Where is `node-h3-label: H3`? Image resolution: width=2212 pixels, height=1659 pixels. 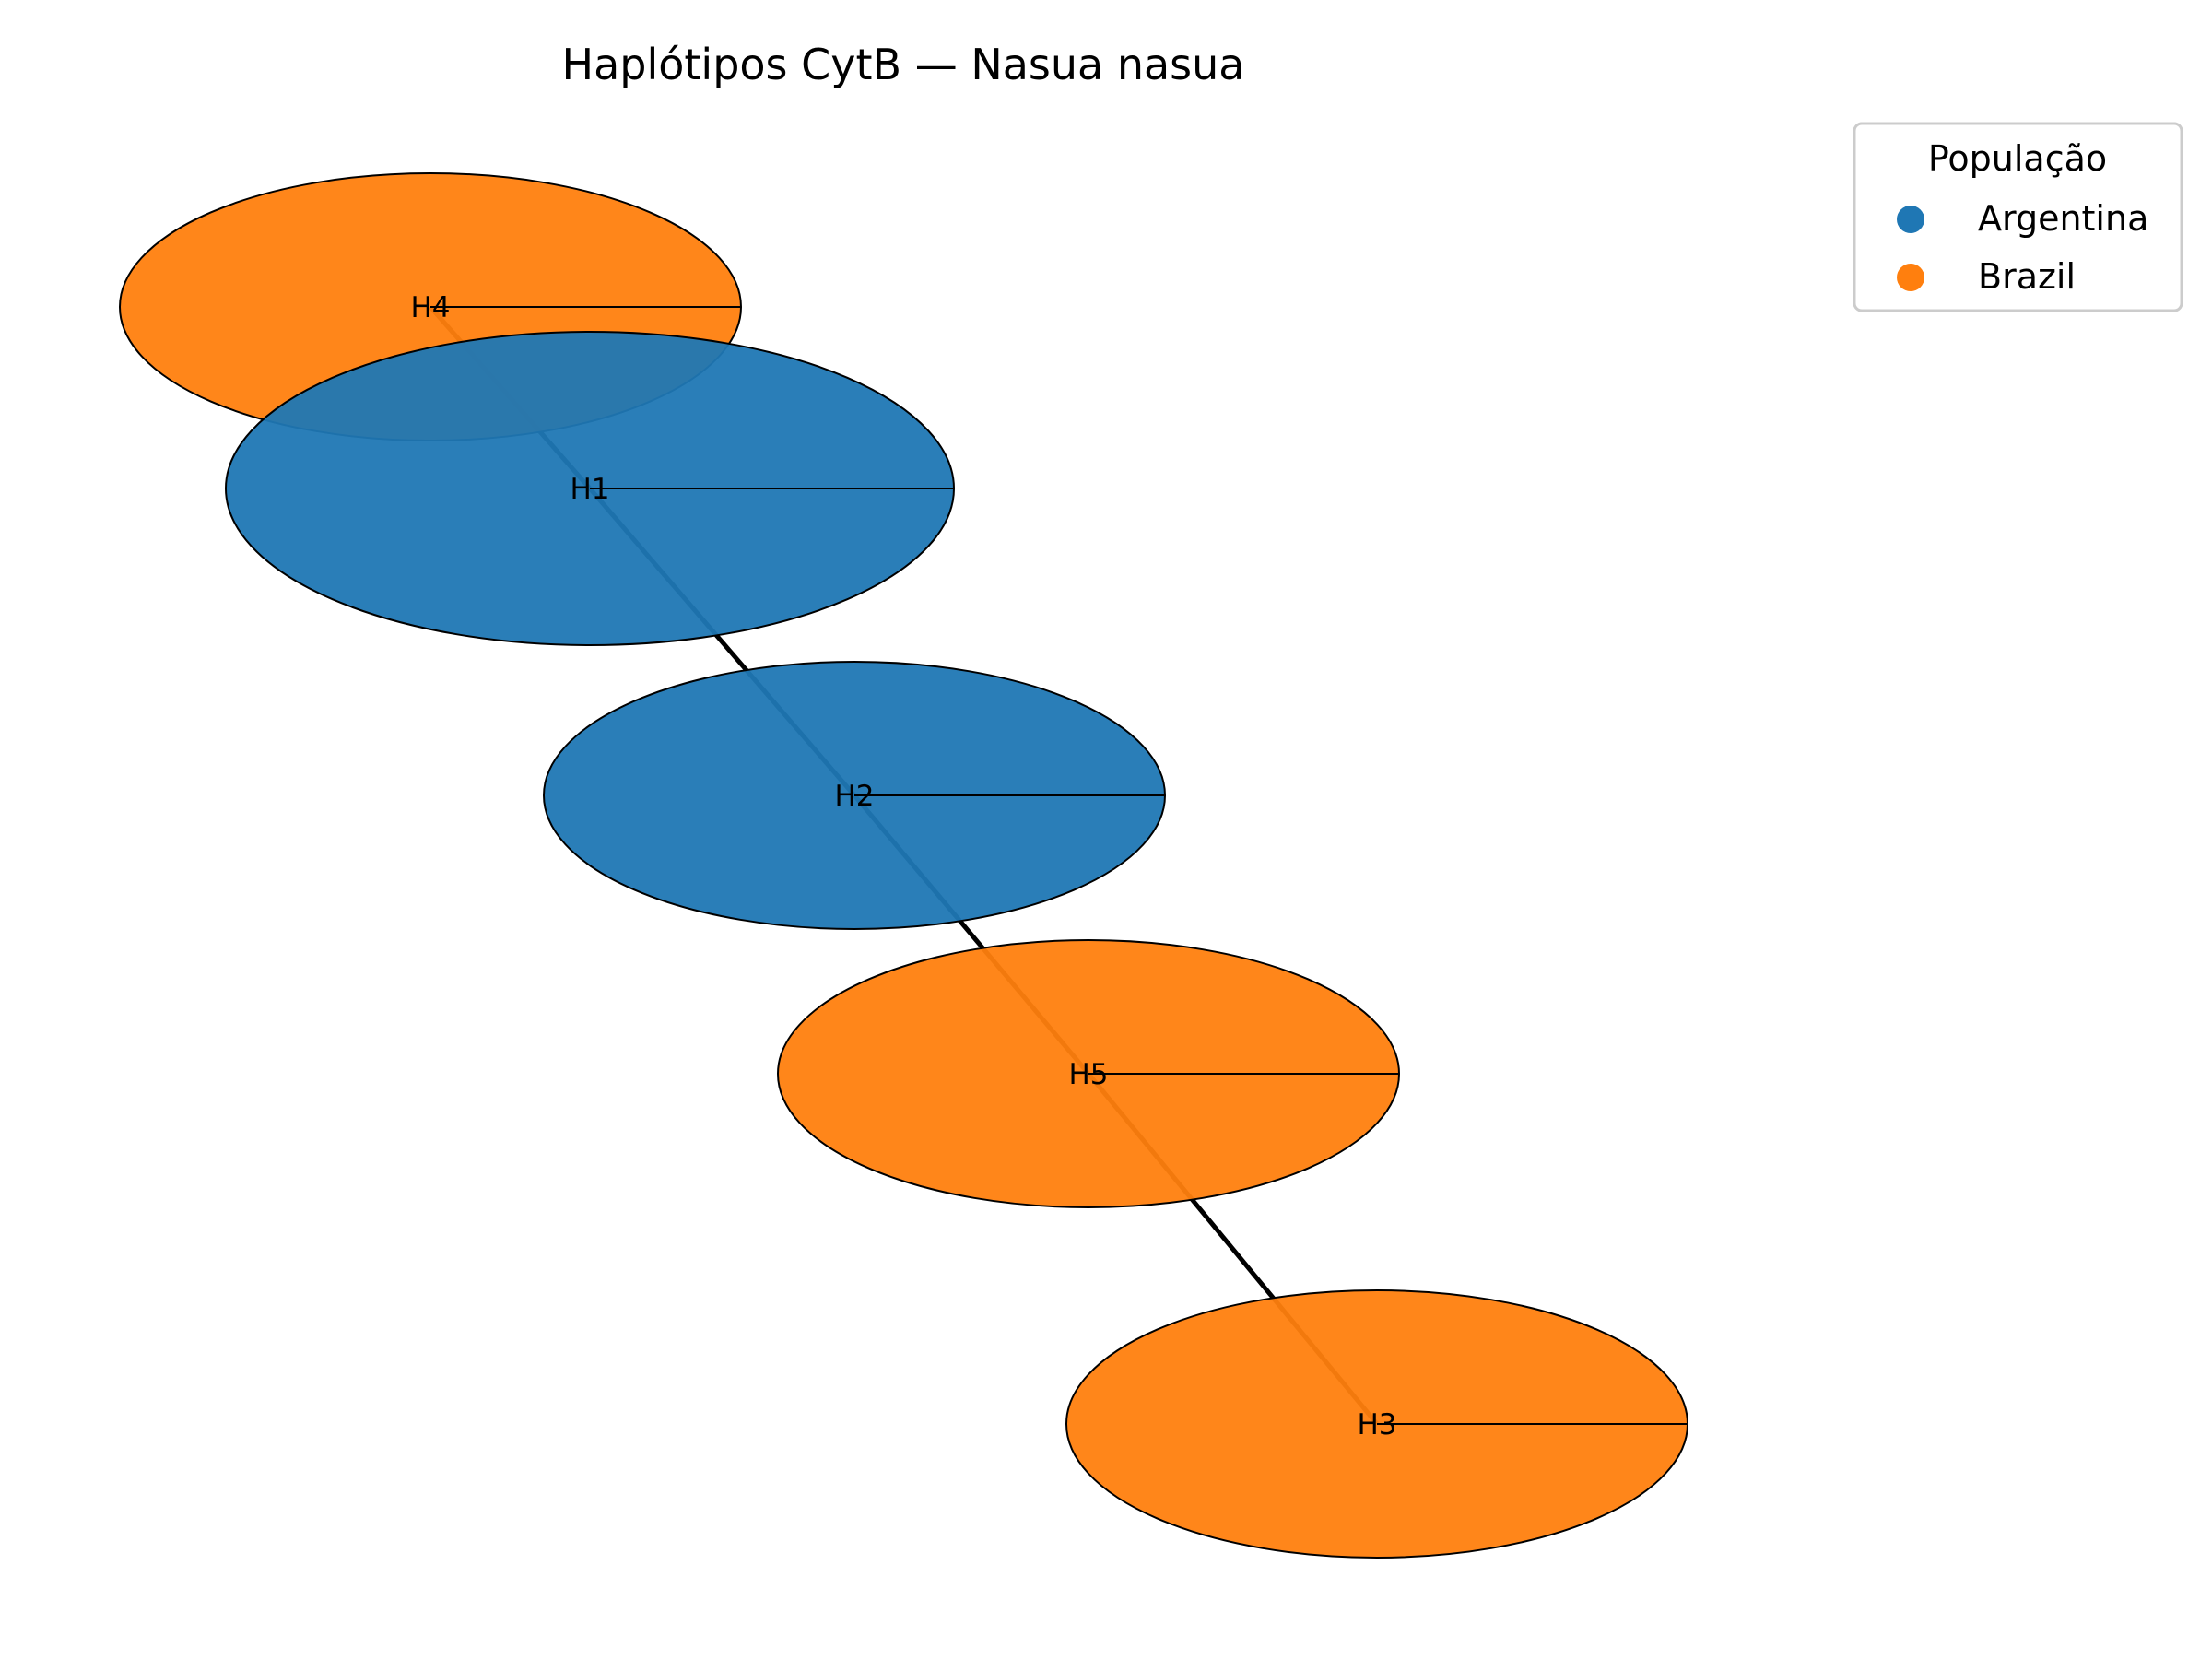 node-h3-label: H3 is located at coordinates (1376, 1424).